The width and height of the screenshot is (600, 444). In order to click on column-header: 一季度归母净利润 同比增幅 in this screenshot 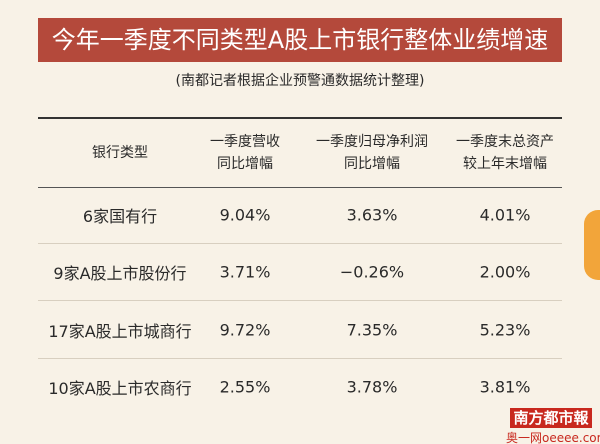, I will do `click(372, 153)`.